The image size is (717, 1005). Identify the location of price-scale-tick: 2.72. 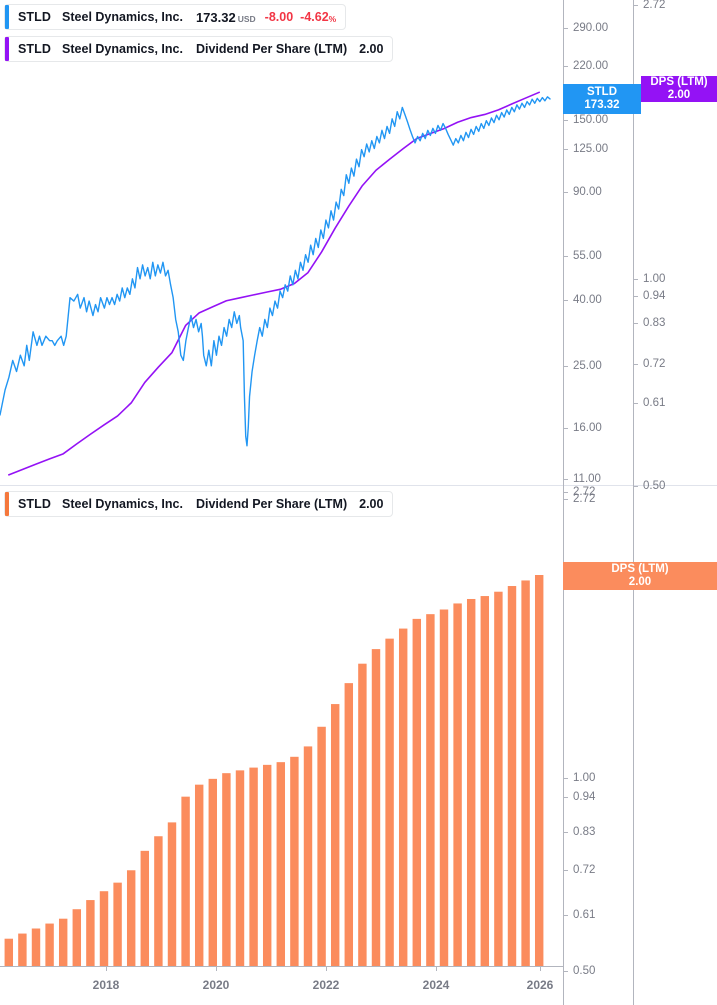
(579, 492).